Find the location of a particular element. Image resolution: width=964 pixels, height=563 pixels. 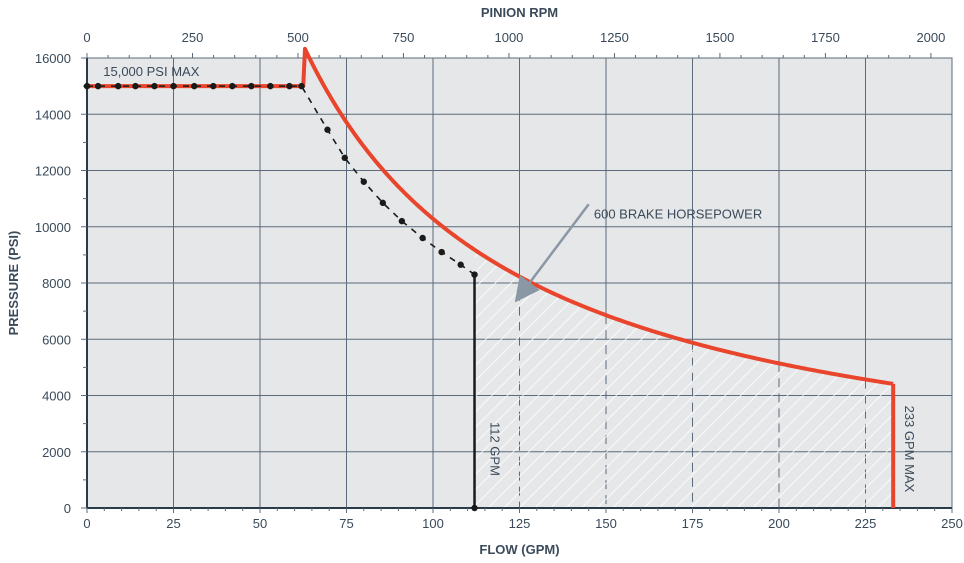

y-tick-label: 10000 is located at coordinates (53, 227).